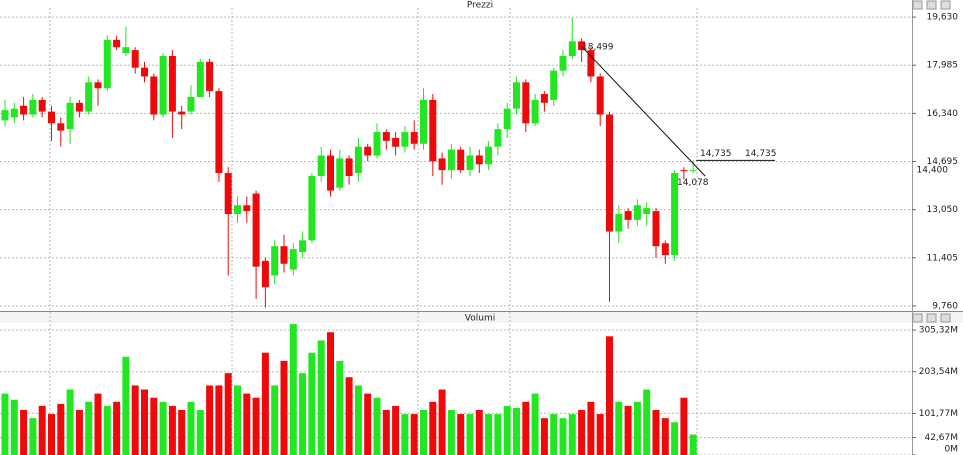 Image resolution: width=963 pixels, height=455 pixels. What do you see at coordinates (943, 162) in the screenshot?
I see `y-tick-label: 14,695` at bounding box center [943, 162].